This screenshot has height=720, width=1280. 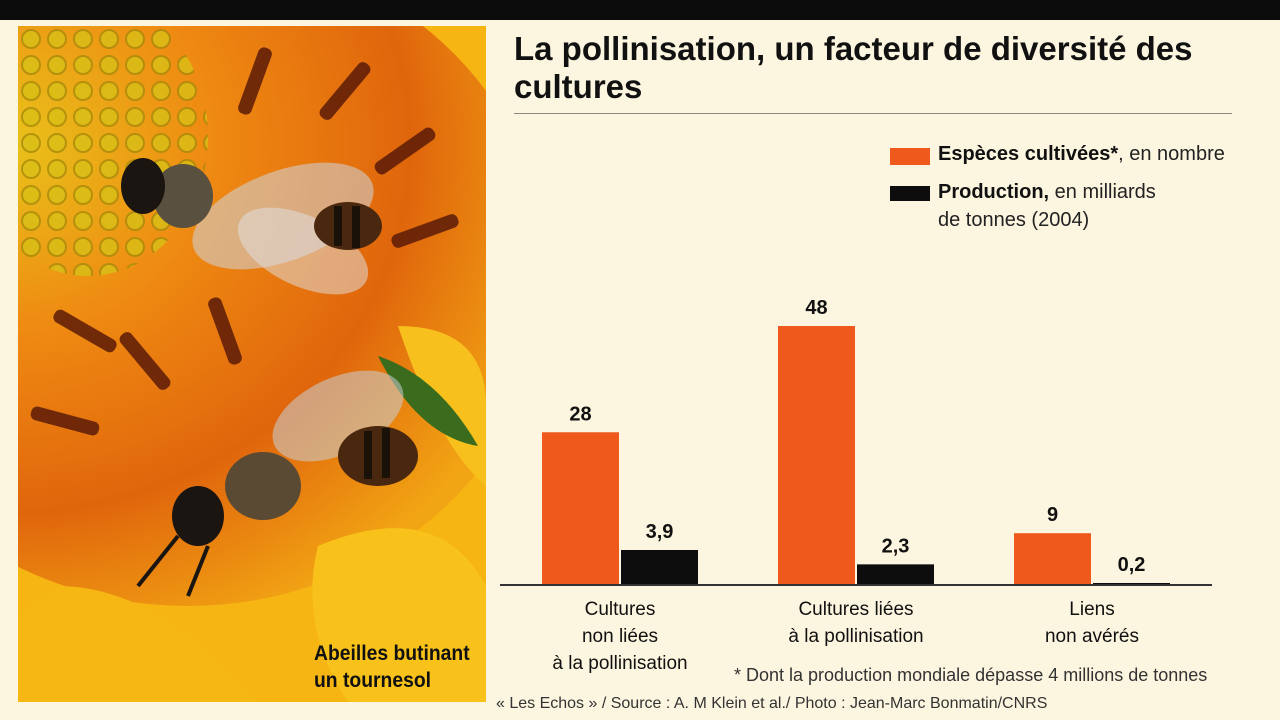 What do you see at coordinates (619, 663) in the screenshot?
I see `category-label-0-2: à la pollinisation` at bounding box center [619, 663].